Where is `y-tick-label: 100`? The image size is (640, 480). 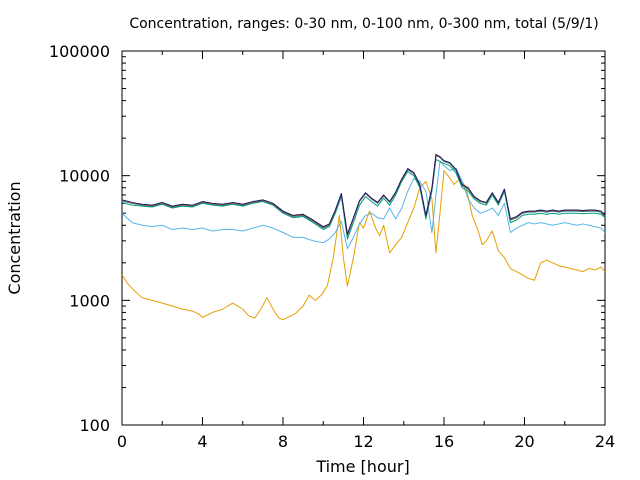
y-tick-label: 100 is located at coordinates (94, 425).